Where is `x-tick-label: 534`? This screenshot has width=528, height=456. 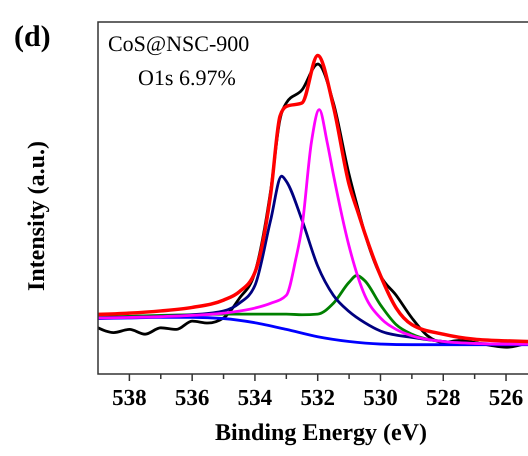
x-tick-label: 534 is located at coordinates (255, 397).